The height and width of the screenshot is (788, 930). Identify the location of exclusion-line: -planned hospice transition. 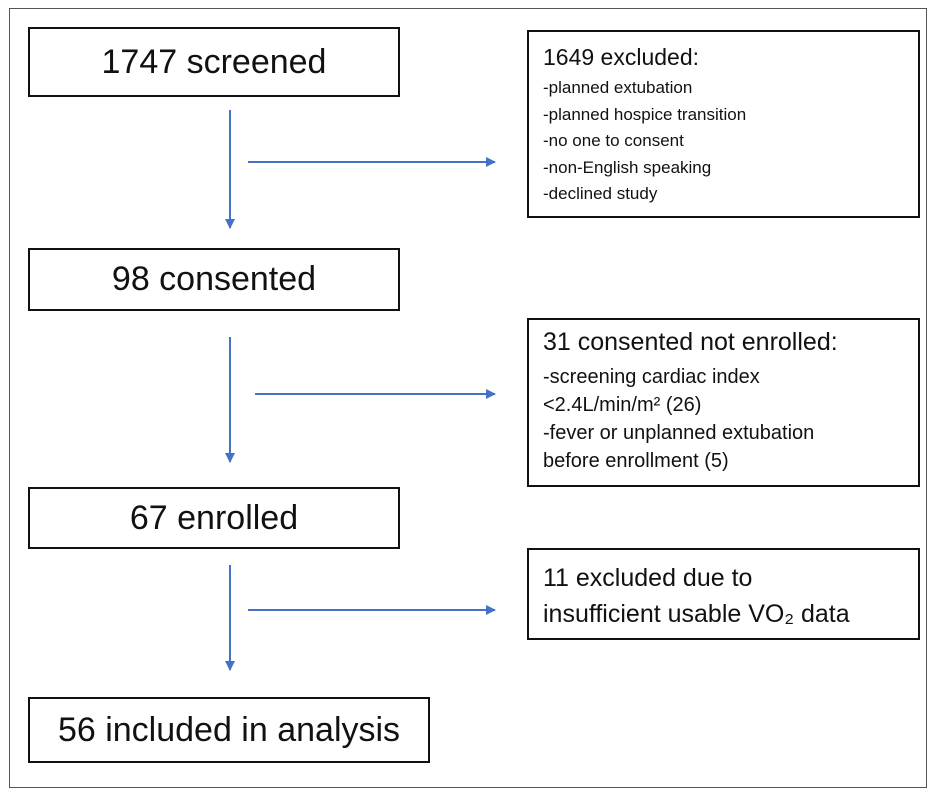
(645, 114).